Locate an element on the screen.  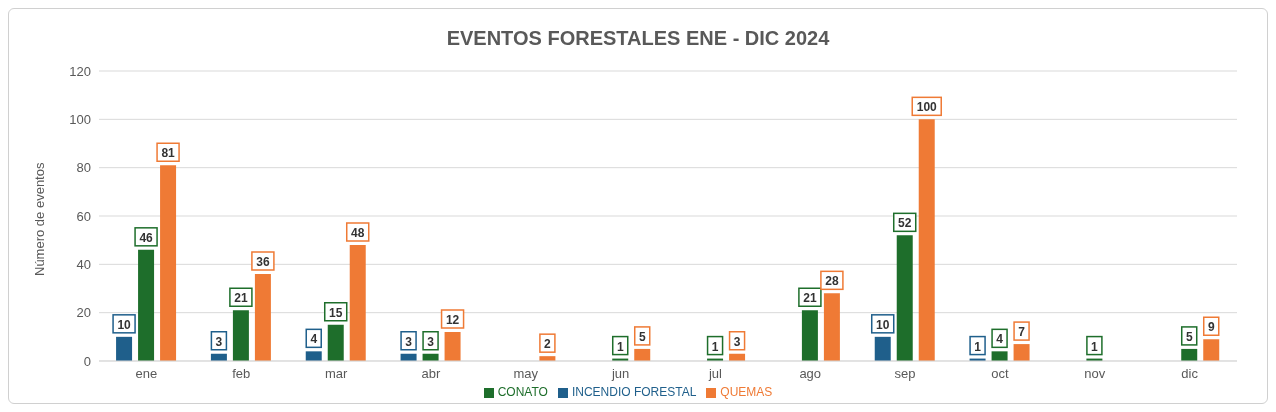
y-tick-label: 100 is located at coordinates (80, 119).